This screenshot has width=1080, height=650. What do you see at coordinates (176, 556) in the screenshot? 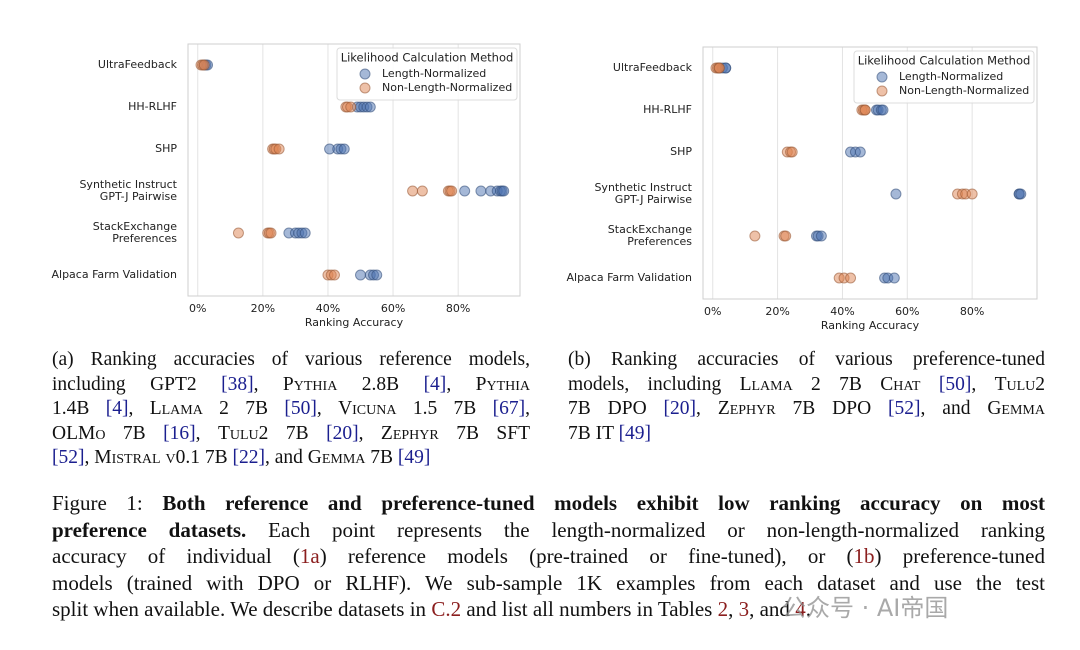
I see `text-run: accuracy of individual (` at bounding box center [176, 556].